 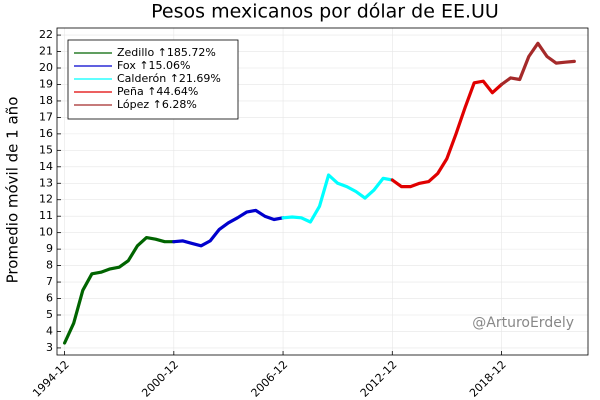 What do you see at coordinates (46, 215) in the screenshot?
I see `y-tick-label: 11` at bounding box center [46, 215].